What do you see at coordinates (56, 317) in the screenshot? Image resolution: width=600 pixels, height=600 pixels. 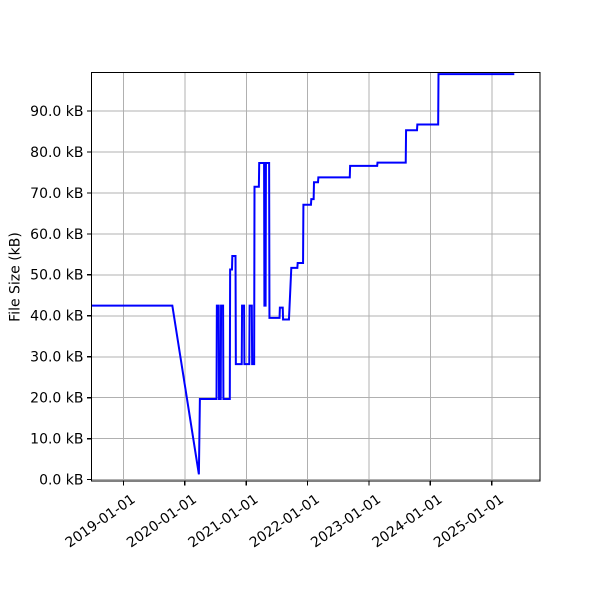 I see `y-tick-label: 40.0 kB` at bounding box center [56, 317].